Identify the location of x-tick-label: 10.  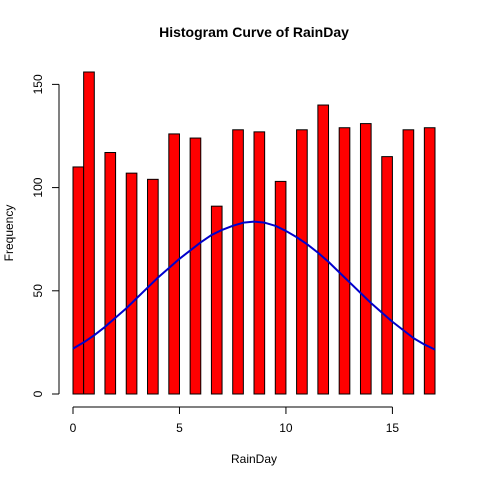
(286, 428).